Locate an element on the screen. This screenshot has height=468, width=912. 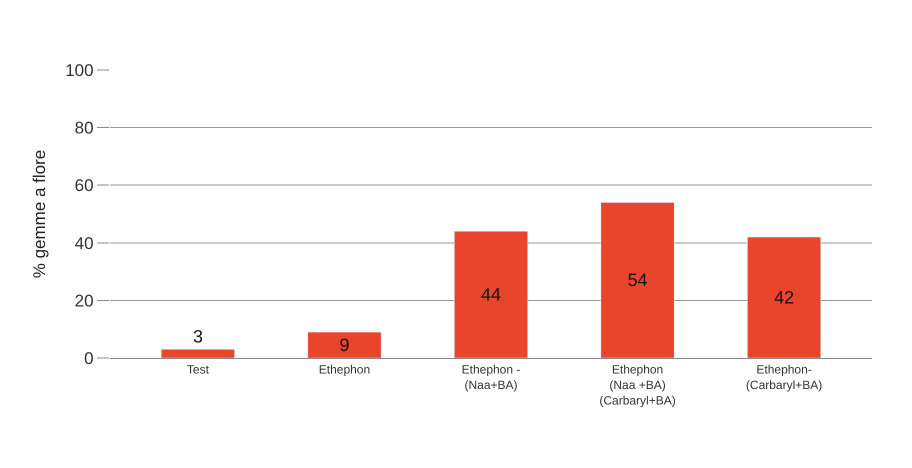
y-tick-label: 0 is located at coordinates (89, 358).